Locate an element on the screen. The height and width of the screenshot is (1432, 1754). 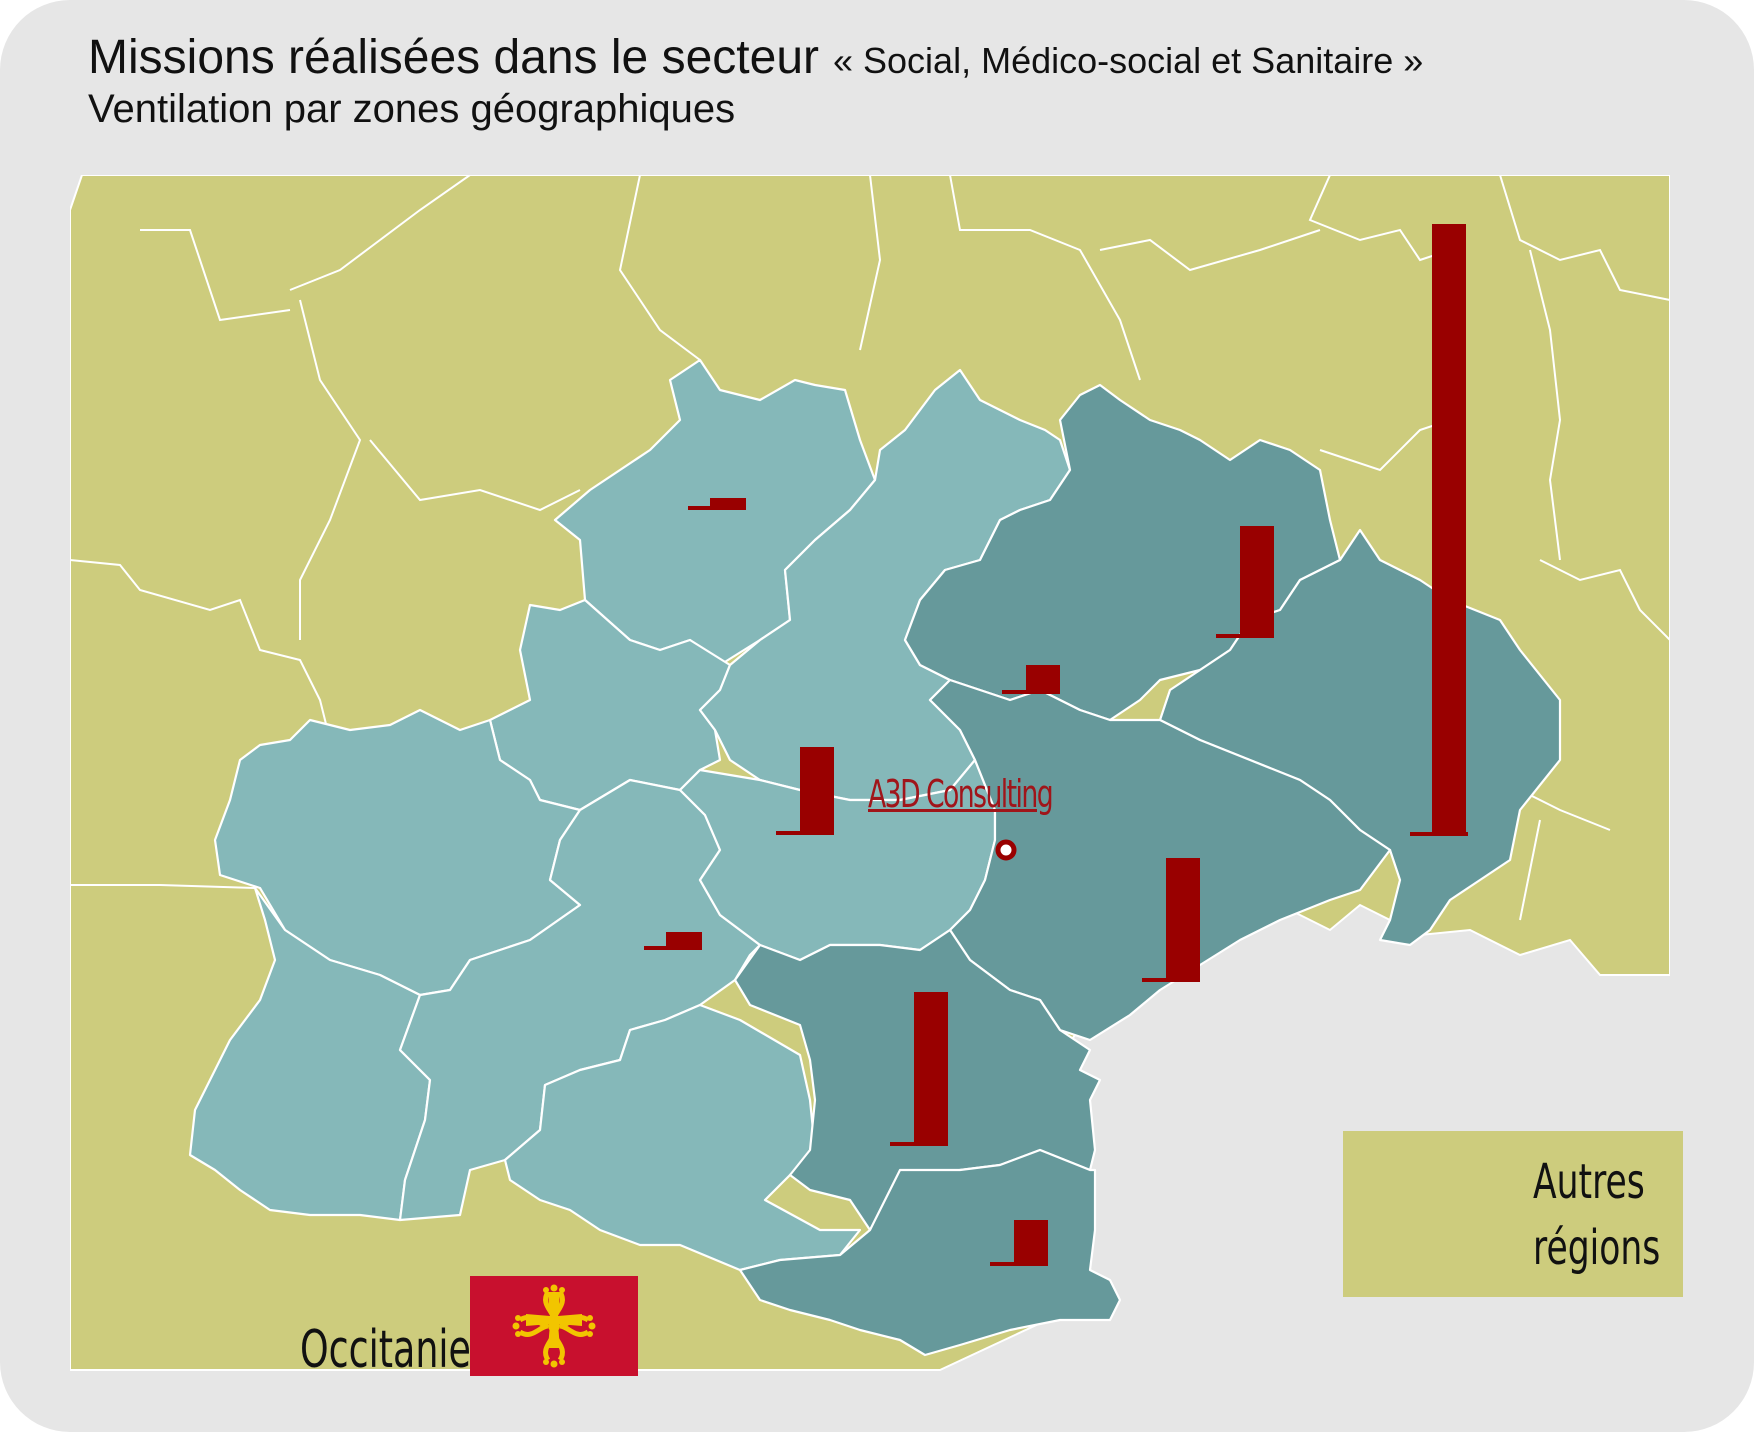
bar-tarn-et-garonne is located at coordinates (673, 941).